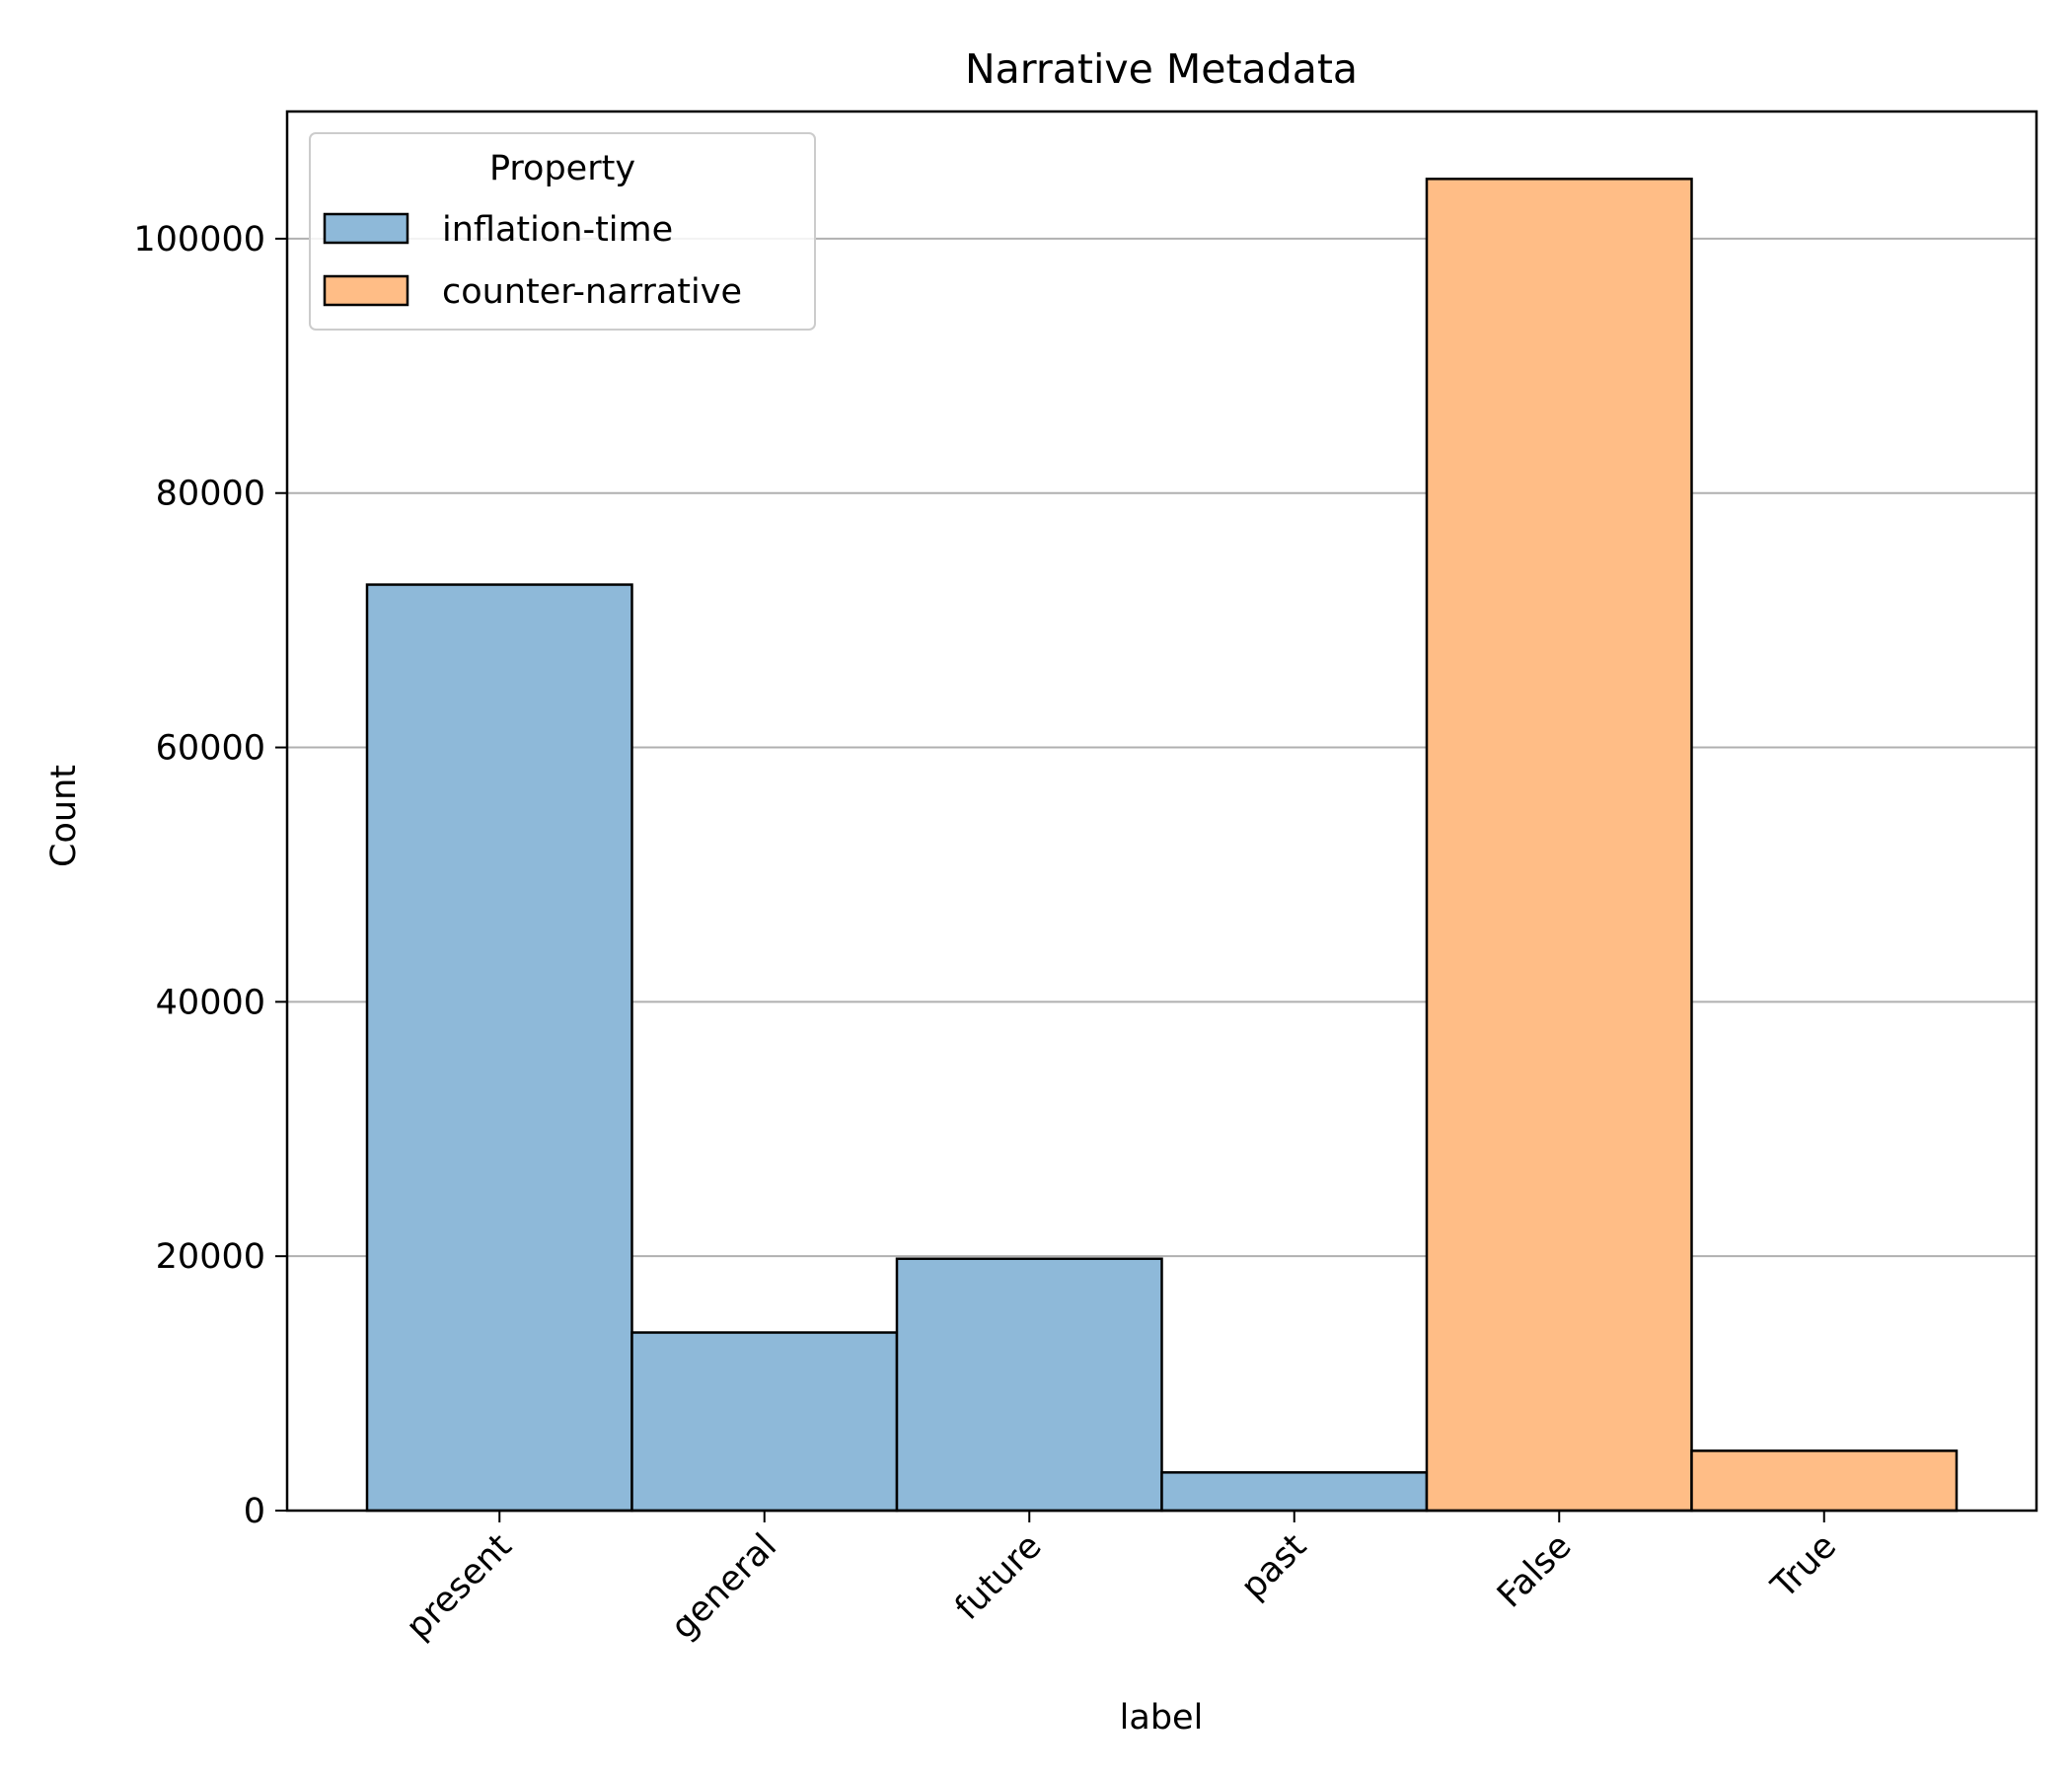 Image resolution: width=2072 pixels, height=1776 pixels. Describe the element at coordinates (211, 495) in the screenshot. I see `y-tick-label: 80000` at that location.